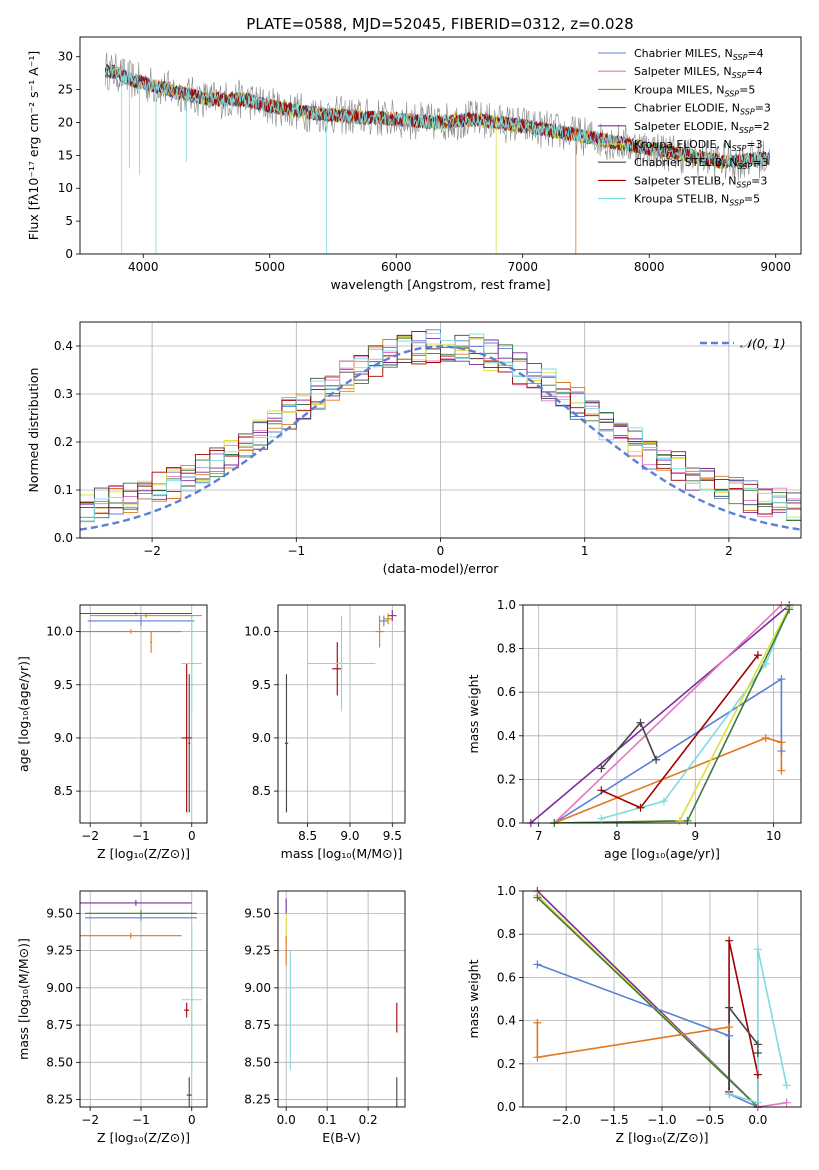  I want to click on y-tick-label: 8.50, so click(59, 1062).